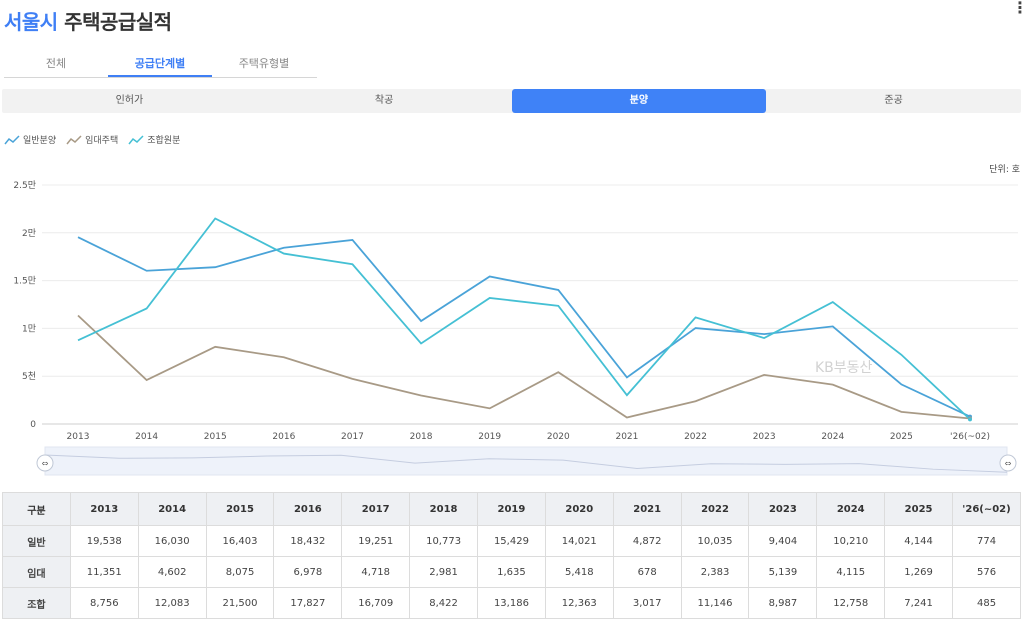 The height and width of the screenshot is (627, 1023). I want to click on stage-tab-start: 착공, so click(384, 100).